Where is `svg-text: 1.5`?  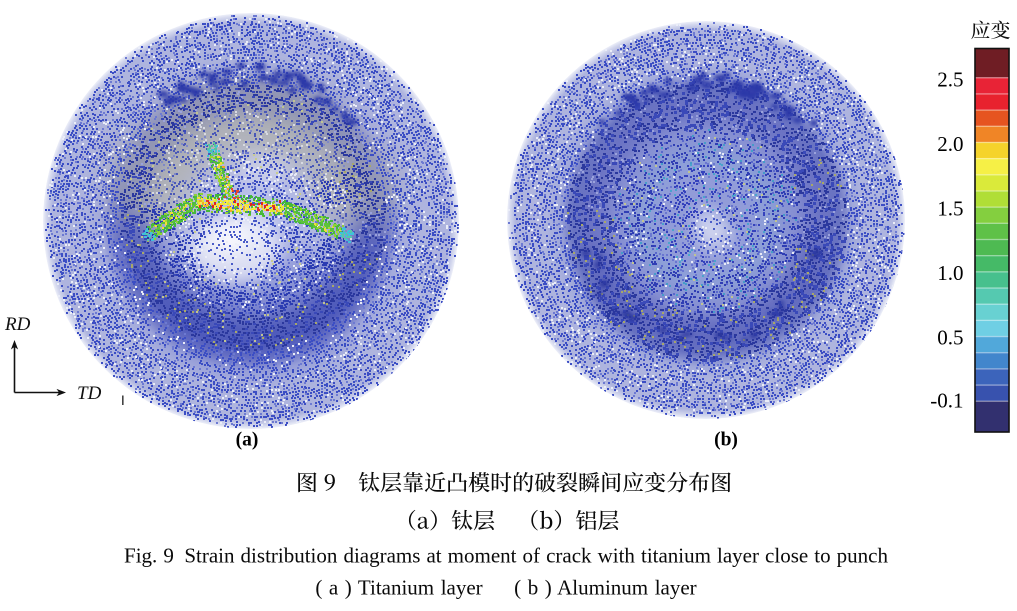
svg-text: 1.5 is located at coordinates (950, 209).